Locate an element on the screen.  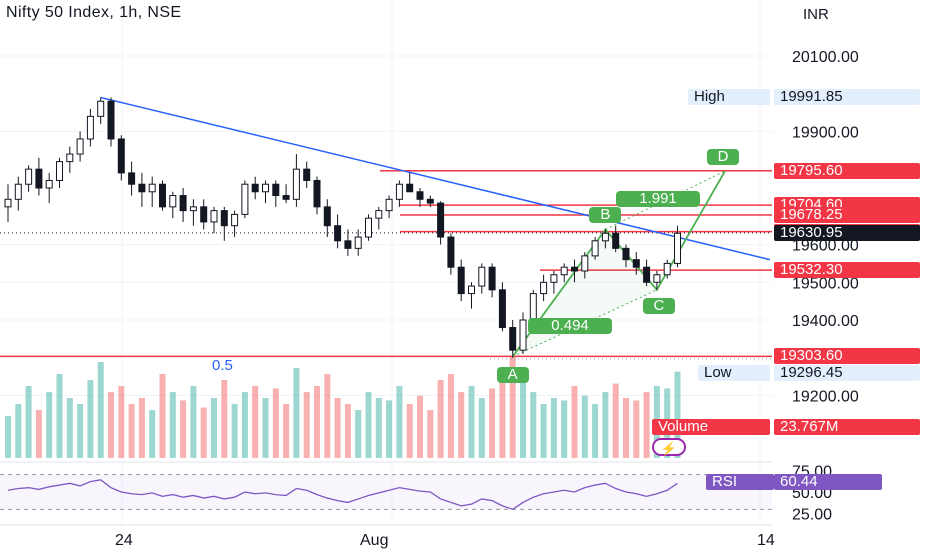
price-tick-label: 19500.00 is located at coordinates (825, 283).